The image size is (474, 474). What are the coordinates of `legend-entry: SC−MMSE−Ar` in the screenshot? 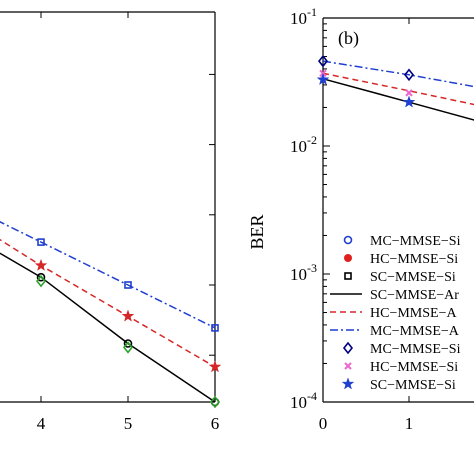 It's located at (414, 295).